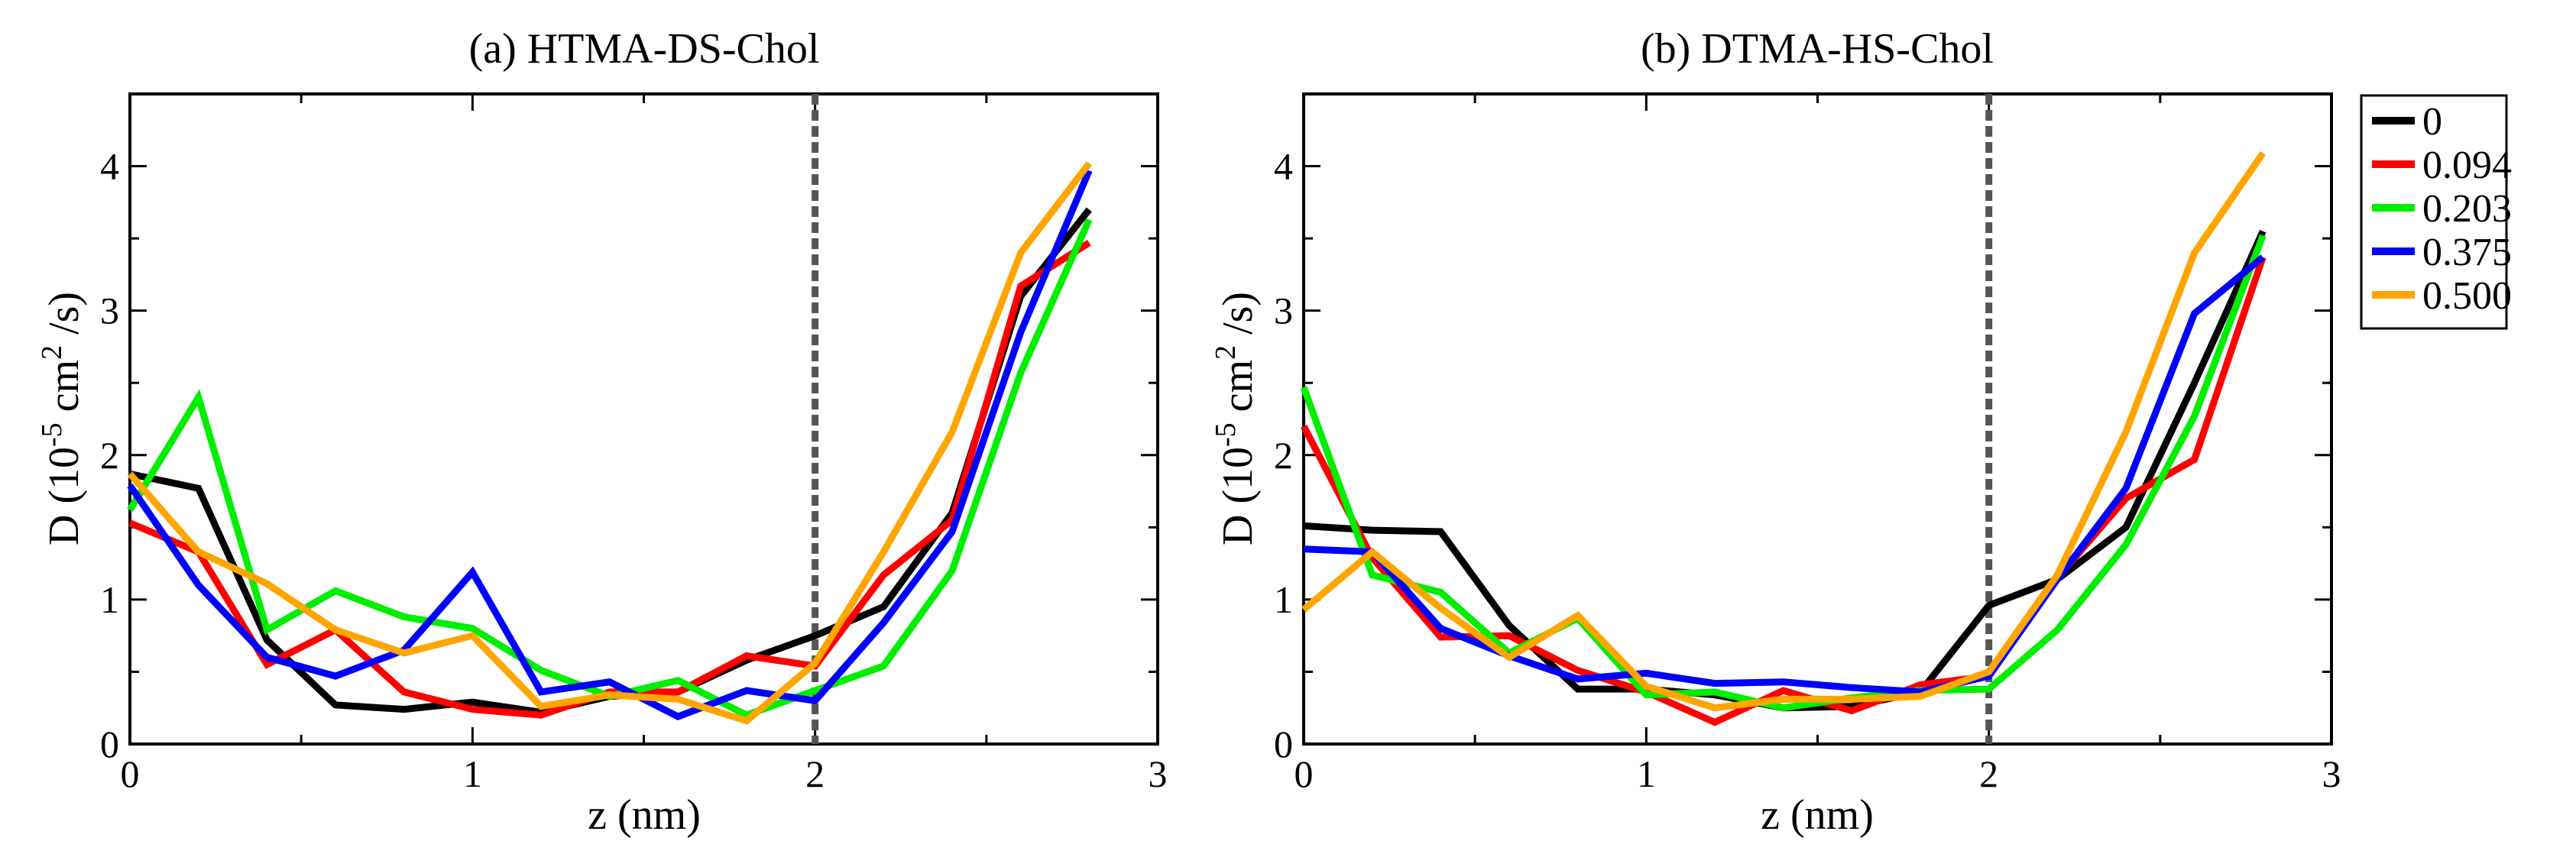 The image size is (2576, 854). I want to click on panel-a-y-tick-label: 0, so click(109, 744).